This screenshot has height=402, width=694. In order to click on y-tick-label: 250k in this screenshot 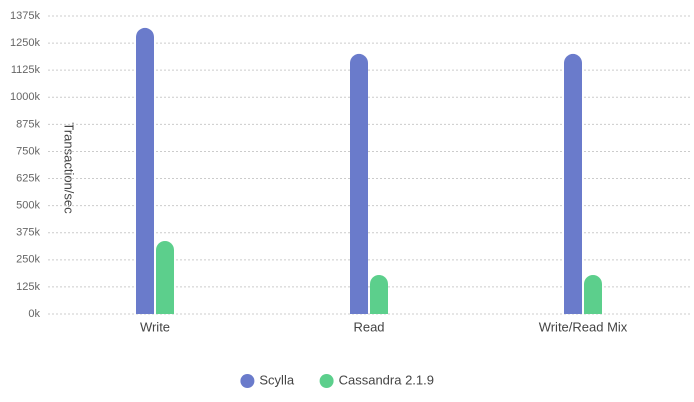, I will do `click(28, 260)`.